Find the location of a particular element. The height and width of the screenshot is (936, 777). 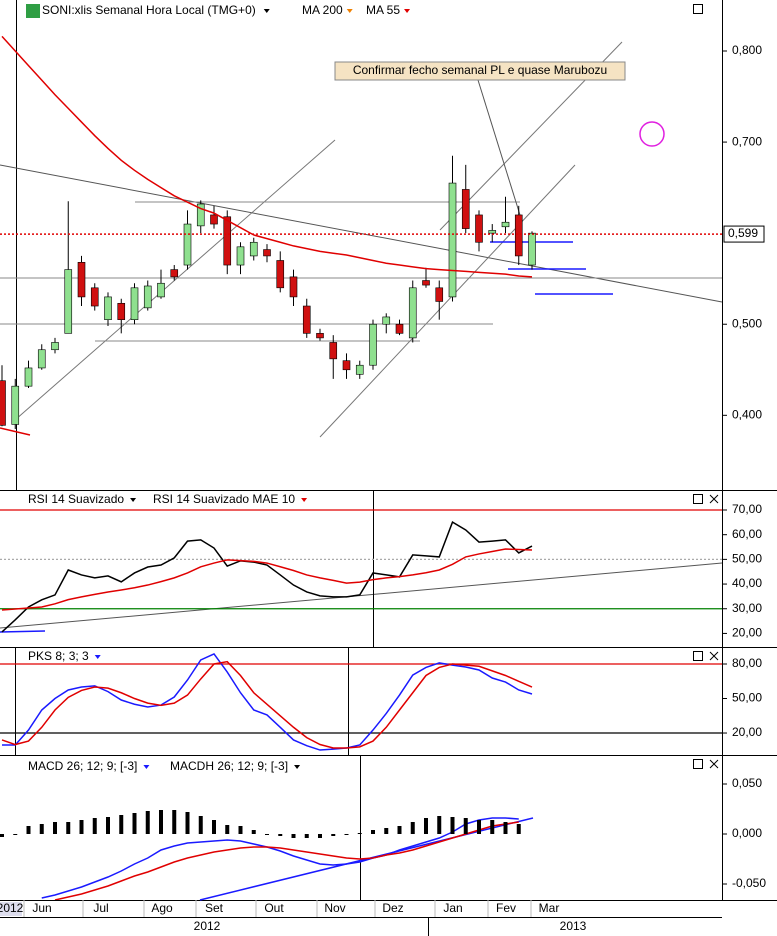

x-tick-label: 2012 is located at coordinates (12, 908).